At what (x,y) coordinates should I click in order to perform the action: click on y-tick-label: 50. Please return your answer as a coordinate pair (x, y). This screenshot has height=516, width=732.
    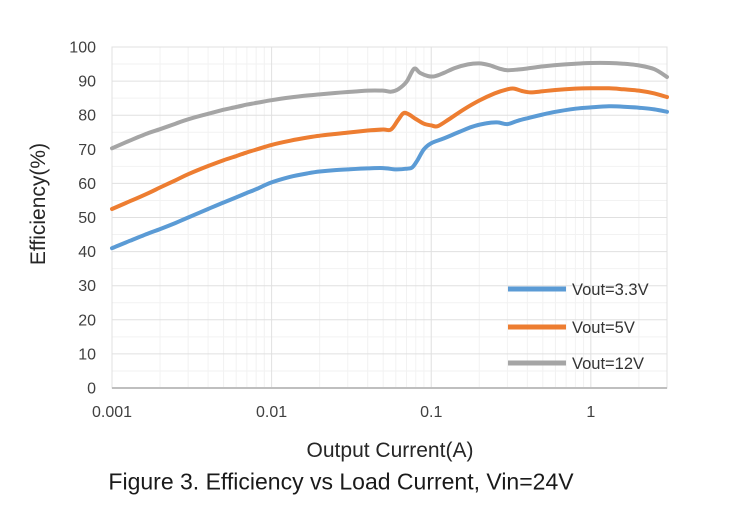
    Looking at the image, I should click on (87, 218).